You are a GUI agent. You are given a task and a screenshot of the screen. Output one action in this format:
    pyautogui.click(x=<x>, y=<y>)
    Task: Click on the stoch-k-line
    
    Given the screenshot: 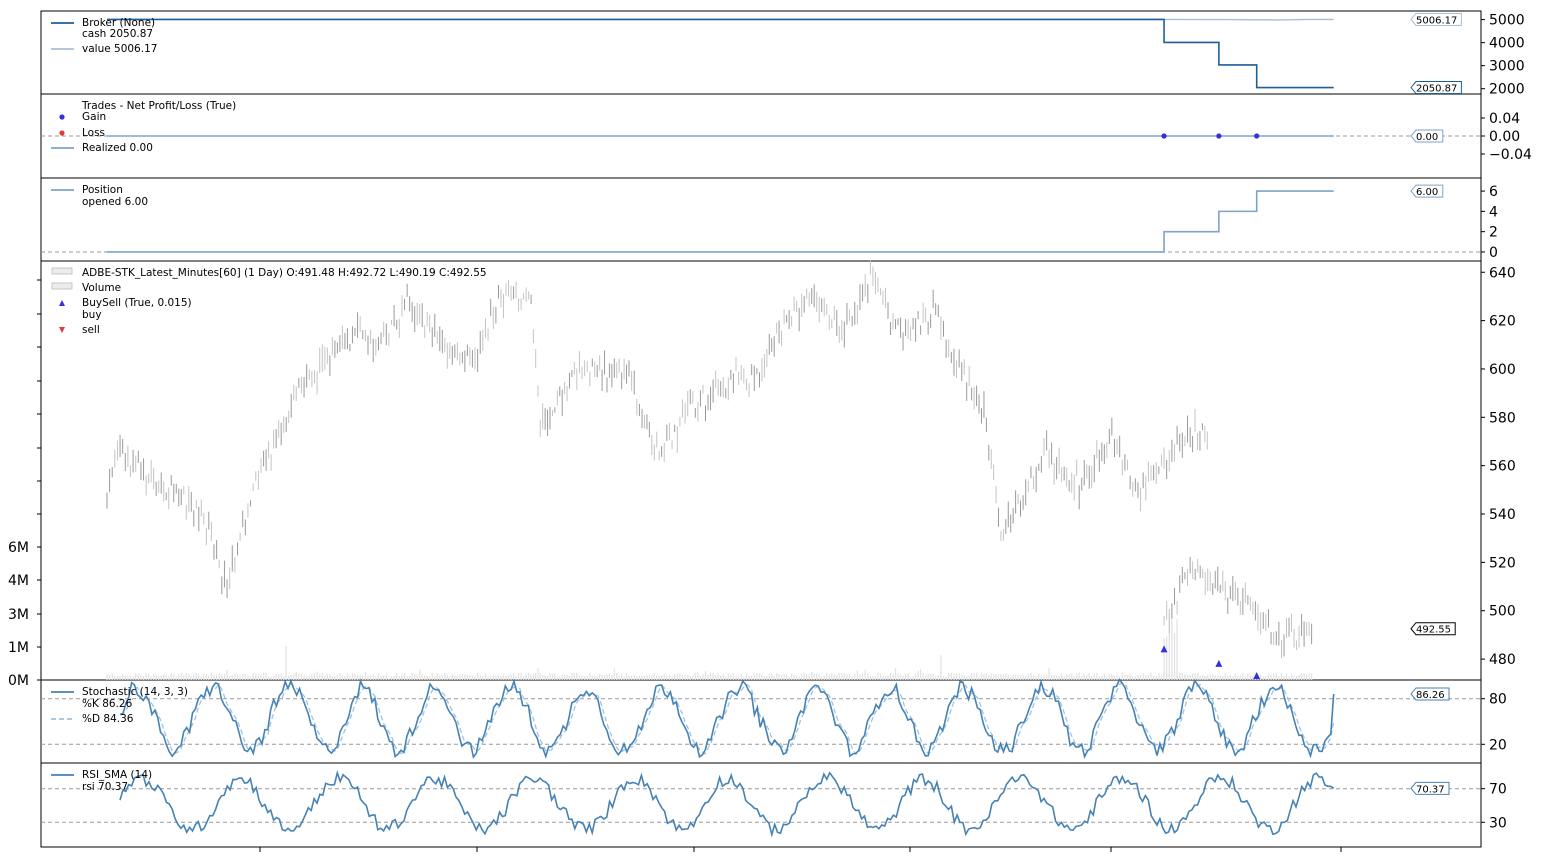 What is the action you would take?
    pyautogui.click(x=727, y=719)
    